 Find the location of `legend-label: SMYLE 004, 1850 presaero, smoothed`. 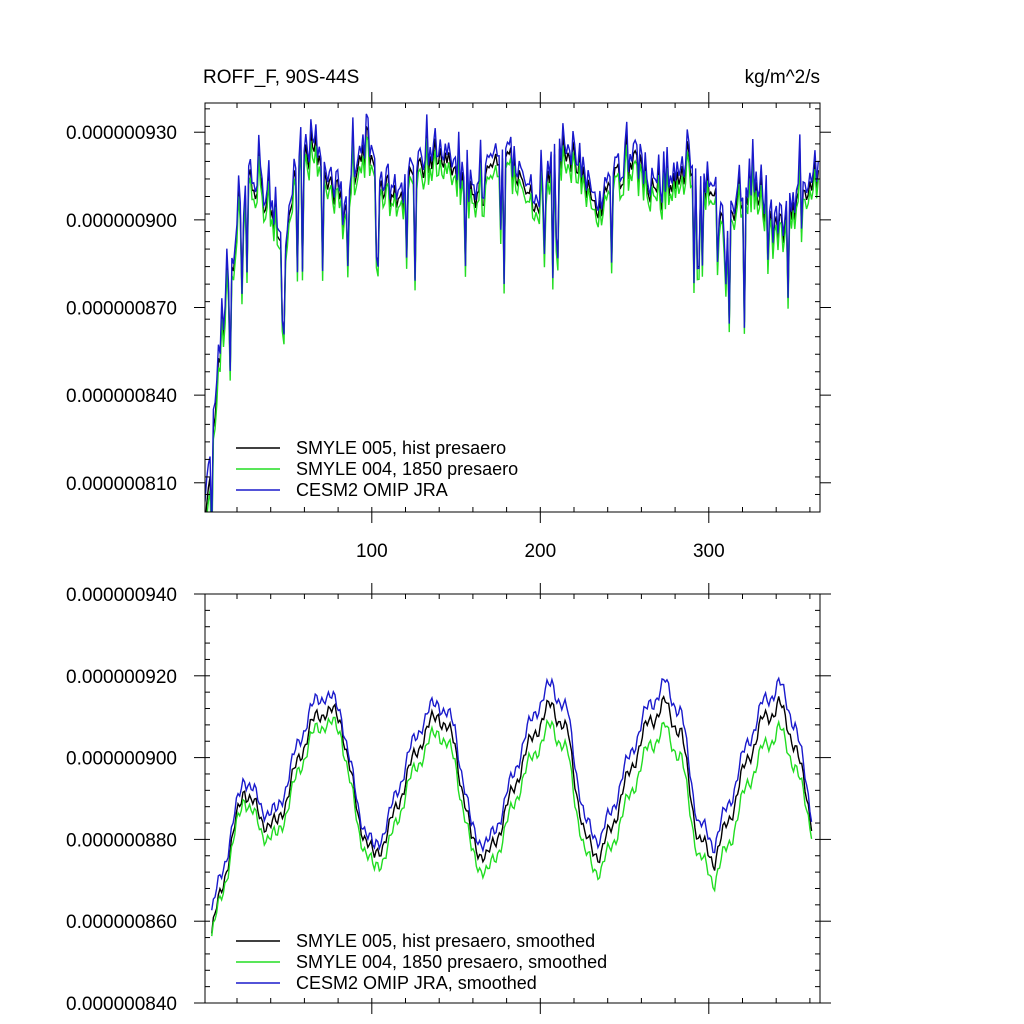

legend-label: SMYLE 004, 1850 presaero, smoothed is located at coordinates (451, 962).